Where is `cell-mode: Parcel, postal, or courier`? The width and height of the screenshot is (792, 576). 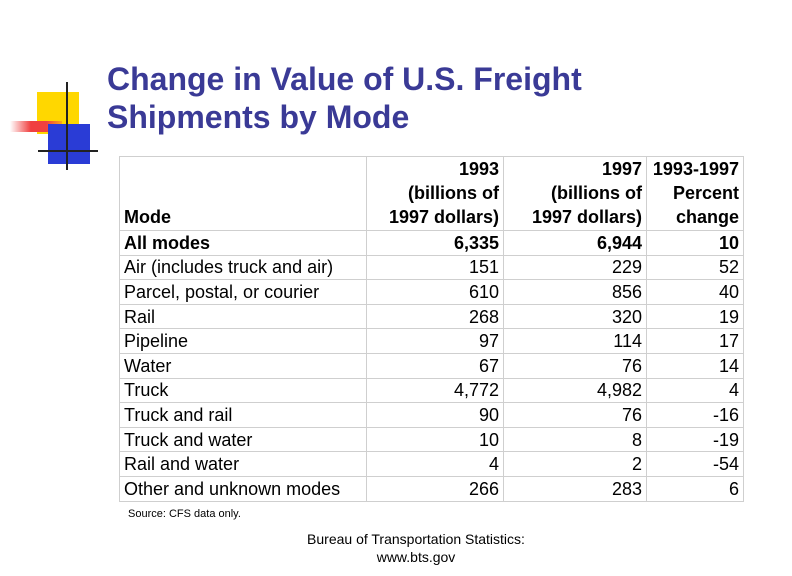
cell-mode: Parcel, postal, or courier is located at coordinates (243, 292).